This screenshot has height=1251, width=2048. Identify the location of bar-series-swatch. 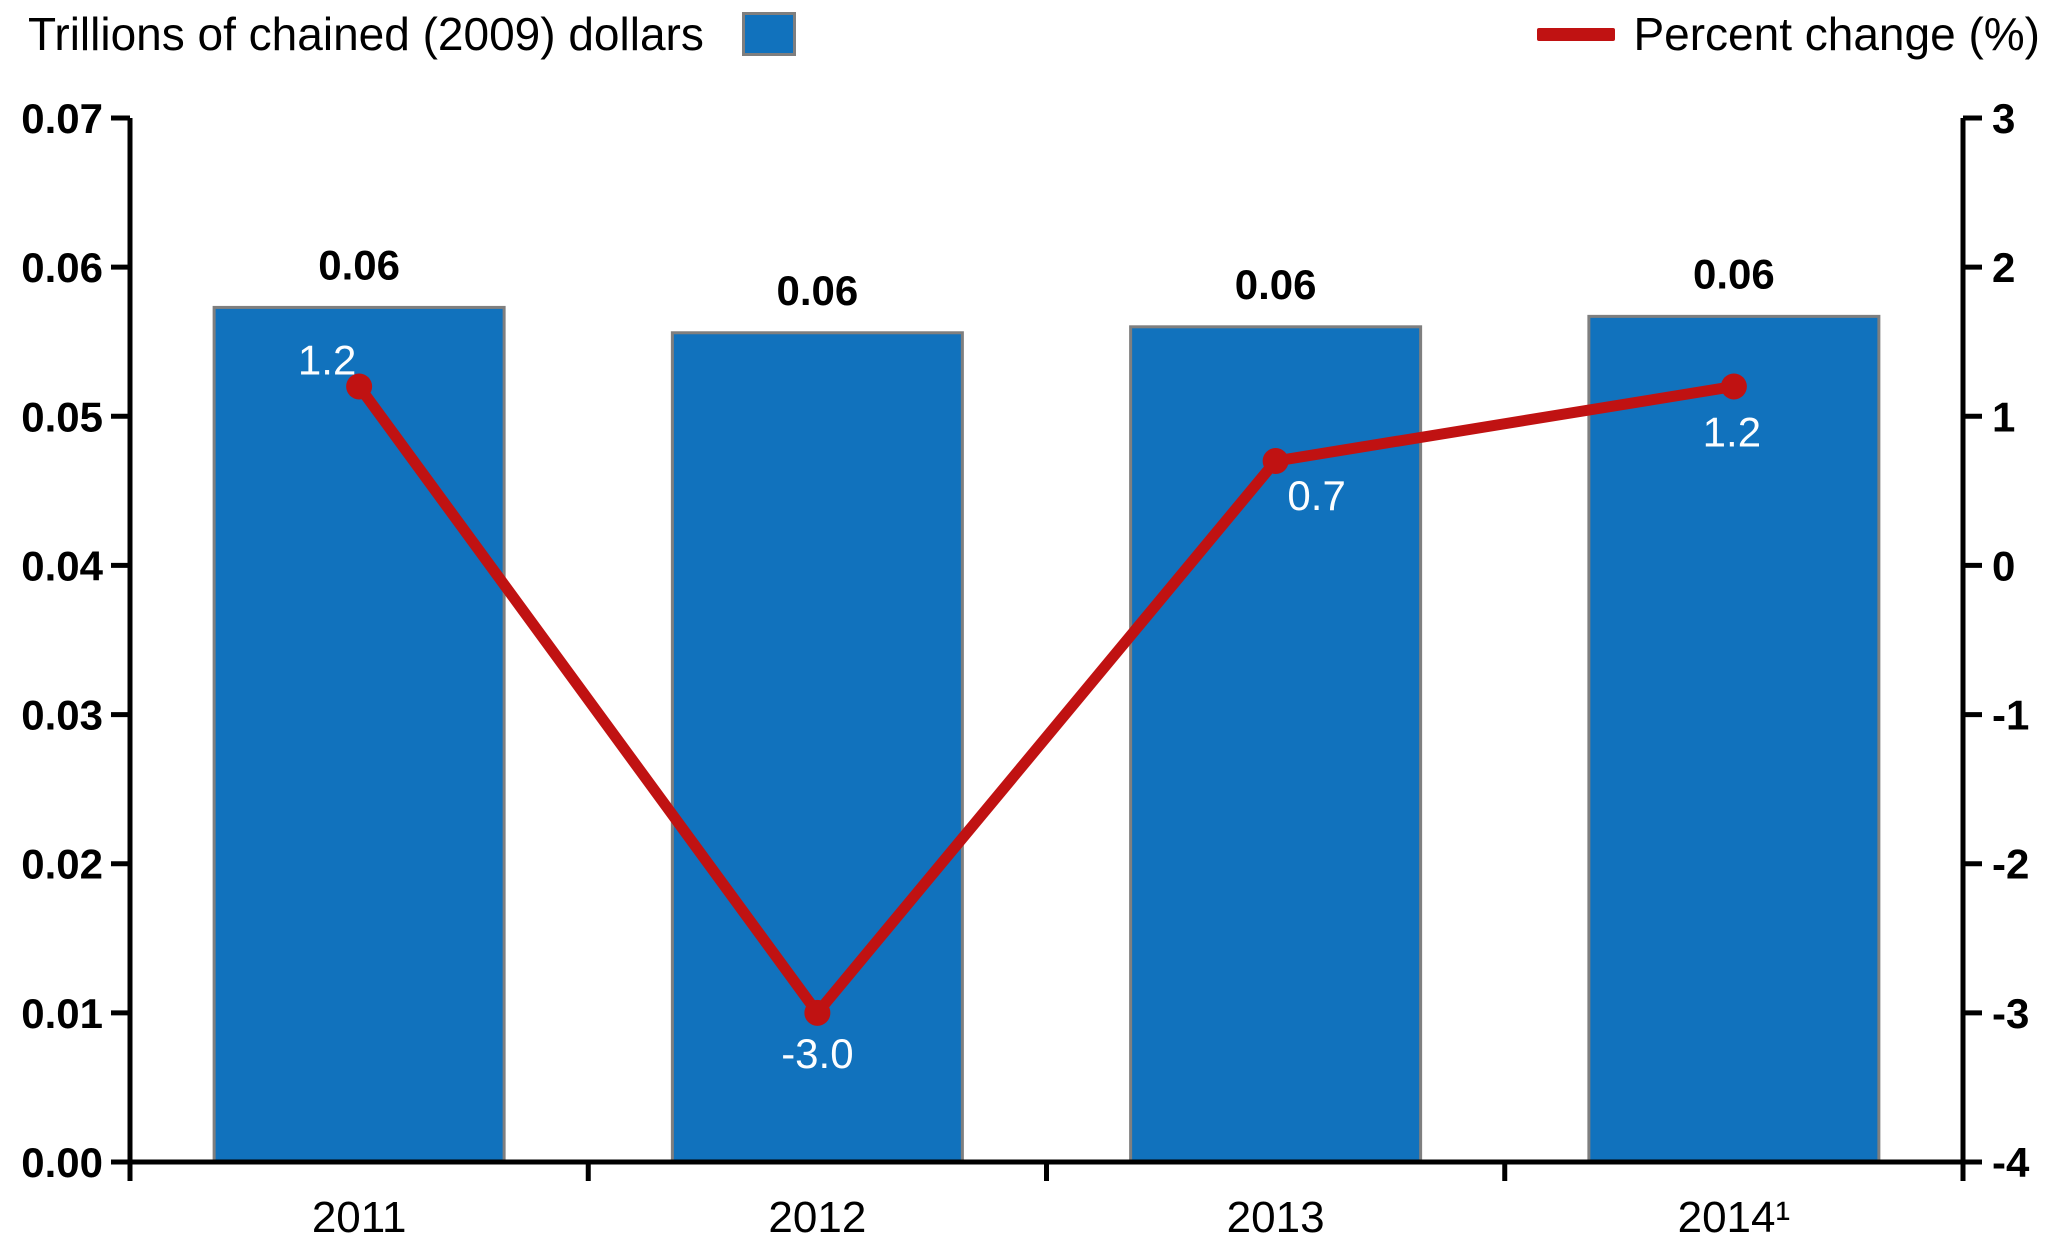
(768, 34).